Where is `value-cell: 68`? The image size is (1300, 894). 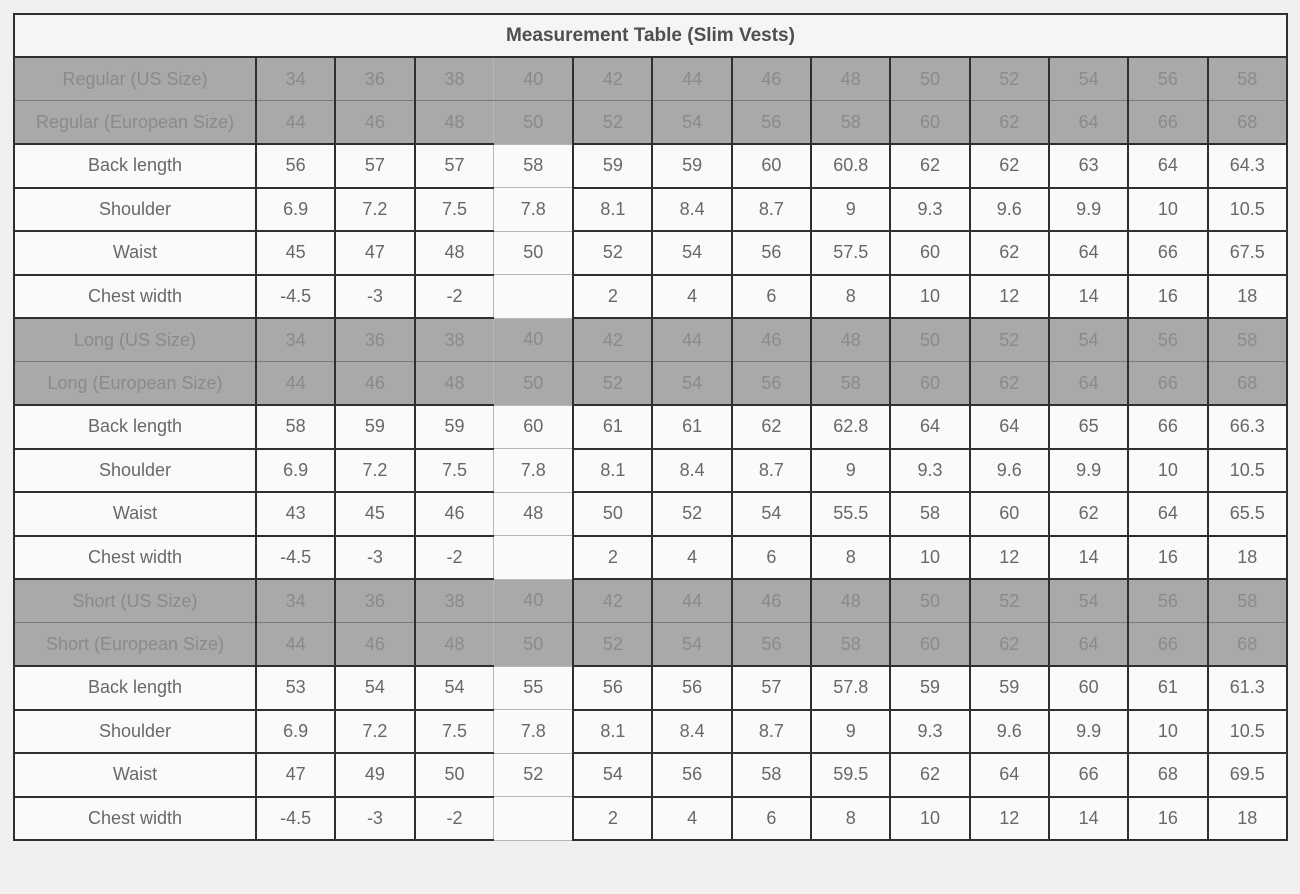 value-cell: 68 is located at coordinates (1168, 775).